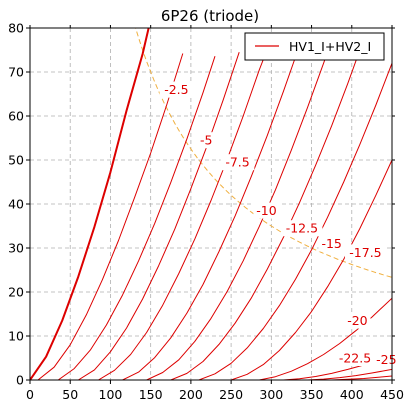 This screenshot has width=409, height=411. Describe the element at coordinates (191, 394) in the screenshot. I see `x-tick-label: 200` at that location.